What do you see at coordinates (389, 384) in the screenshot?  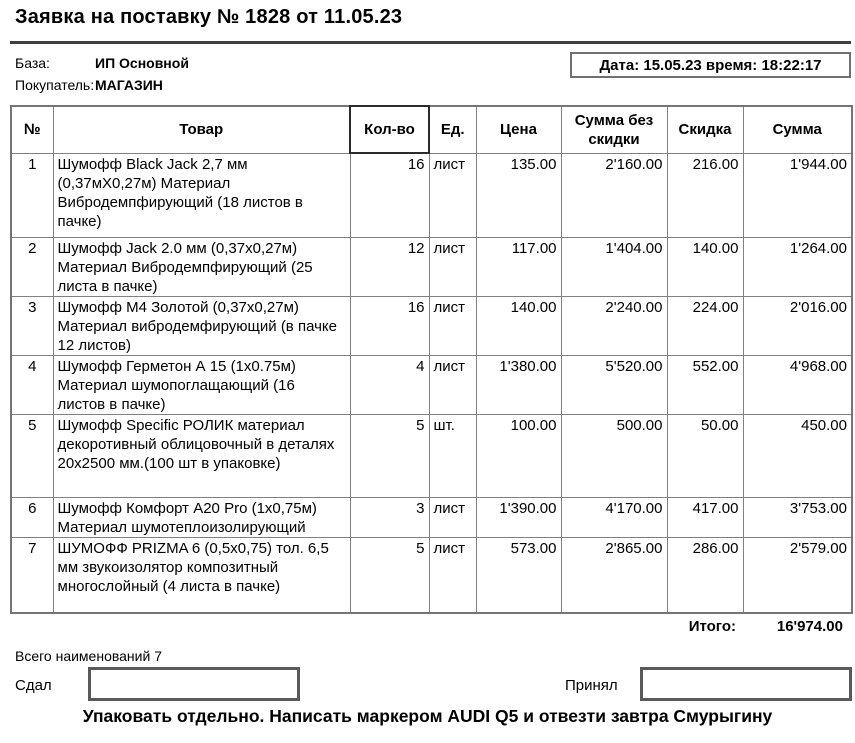 I see `cell-quantity: 4` at bounding box center [389, 384].